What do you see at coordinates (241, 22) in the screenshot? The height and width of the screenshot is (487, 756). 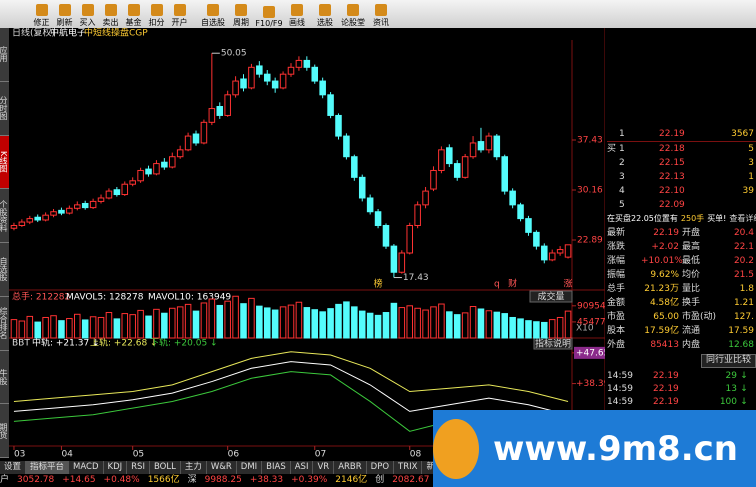 I see `toolbar-label: 周期` at bounding box center [241, 22].